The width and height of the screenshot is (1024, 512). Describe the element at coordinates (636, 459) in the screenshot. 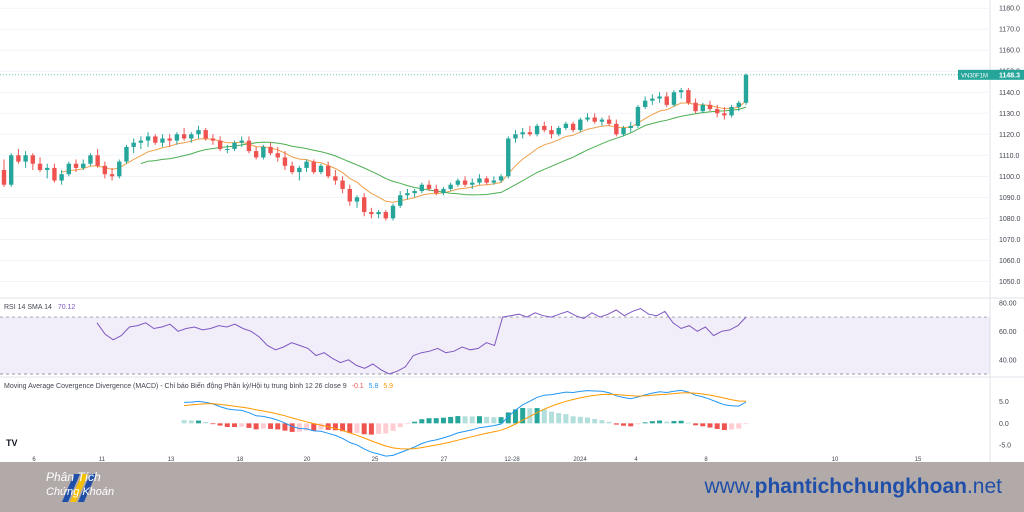

I see `x-tick-label: 4` at that location.